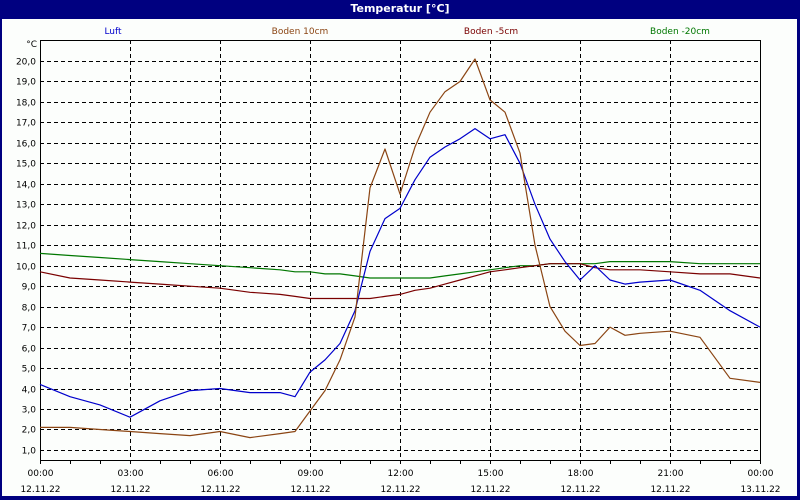 Image resolution: width=800 pixels, height=500 pixels. I want to click on series-line-boden-20cm, so click(399, 265).